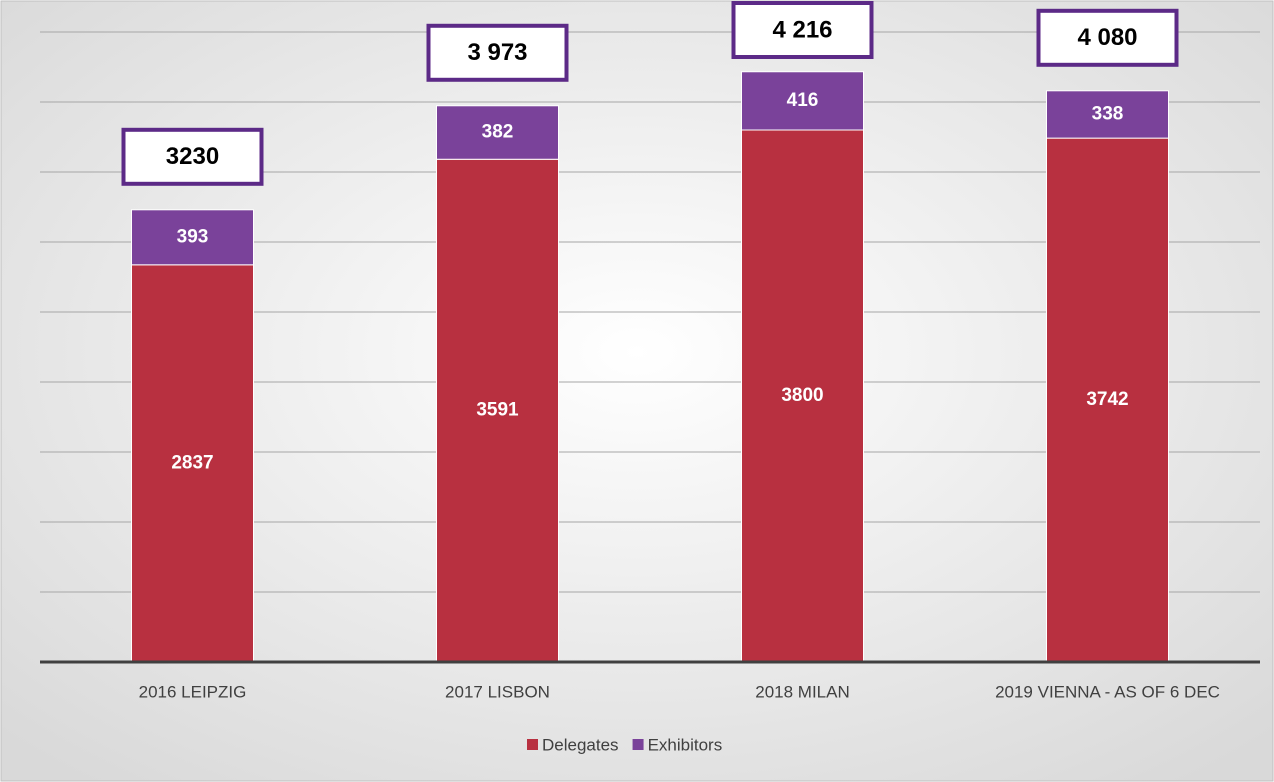 The width and height of the screenshot is (1274, 782). What do you see at coordinates (497, 410) in the screenshot?
I see `data-label: 3591` at bounding box center [497, 410].